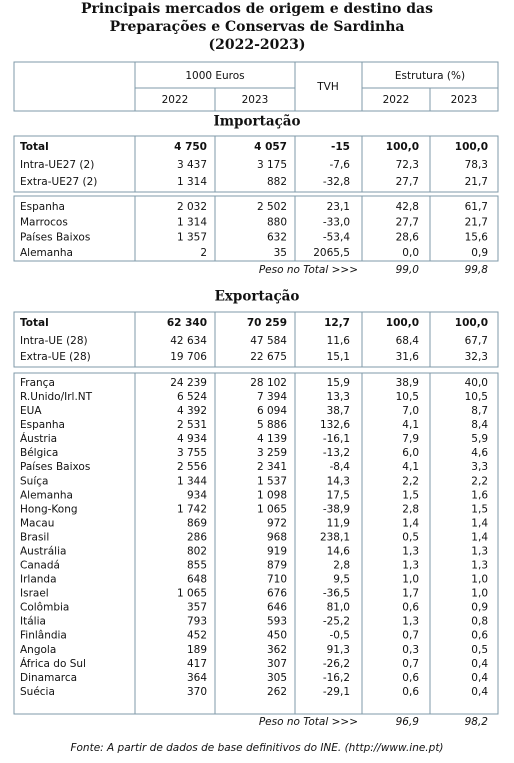 This screenshot has width=514, height=763. I want to click on cell: 0,9, so click(479, 608).